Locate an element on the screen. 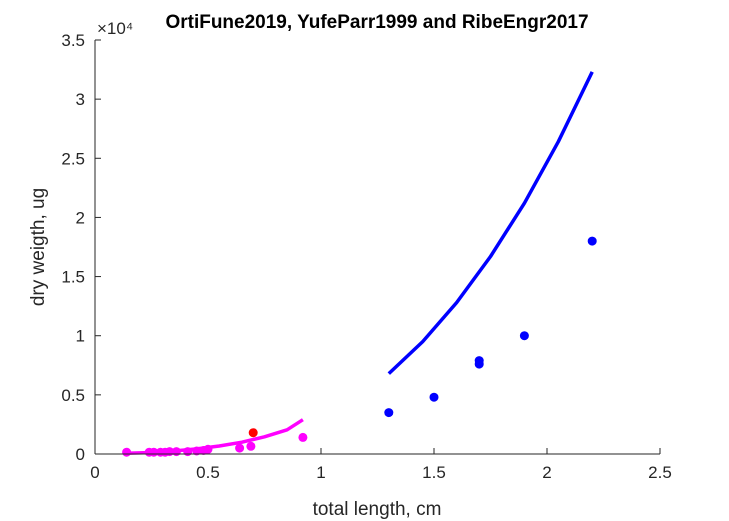 Image resolution: width=729 pixels, height=521 pixels. y-axis-multiplier: ×10⁴ is located at coordinates (115, 28).